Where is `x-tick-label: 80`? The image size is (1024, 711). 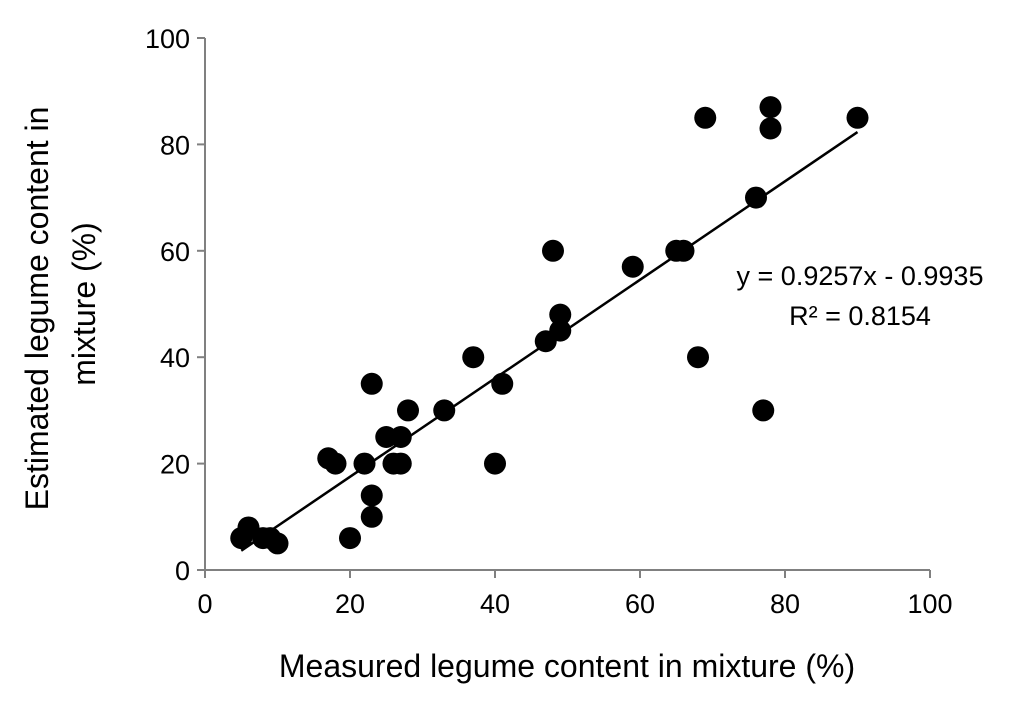 x-tick-label: 80 is located at coordinates (785, 604).